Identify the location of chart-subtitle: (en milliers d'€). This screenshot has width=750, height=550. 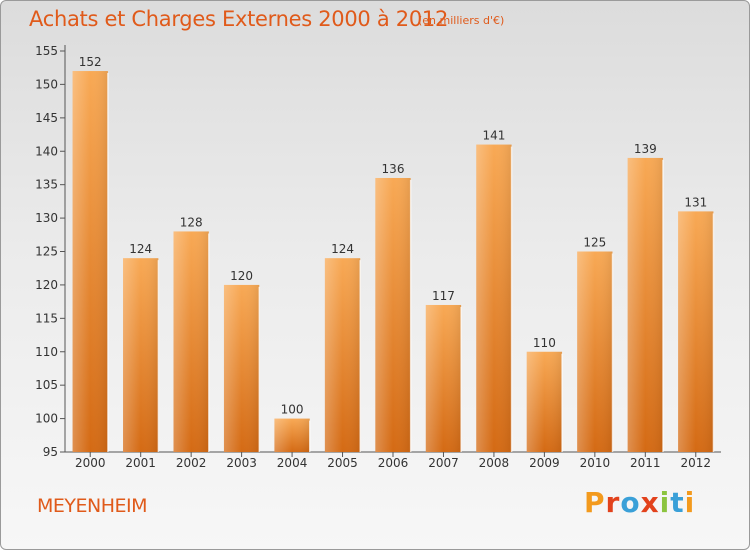
(461, 20).